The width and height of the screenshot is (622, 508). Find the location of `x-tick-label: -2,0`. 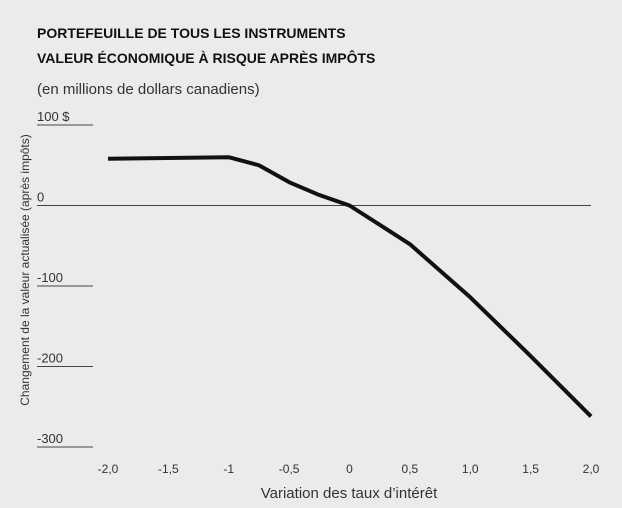

x-tick-label: -2,0 is located at coordinates (108, 469).